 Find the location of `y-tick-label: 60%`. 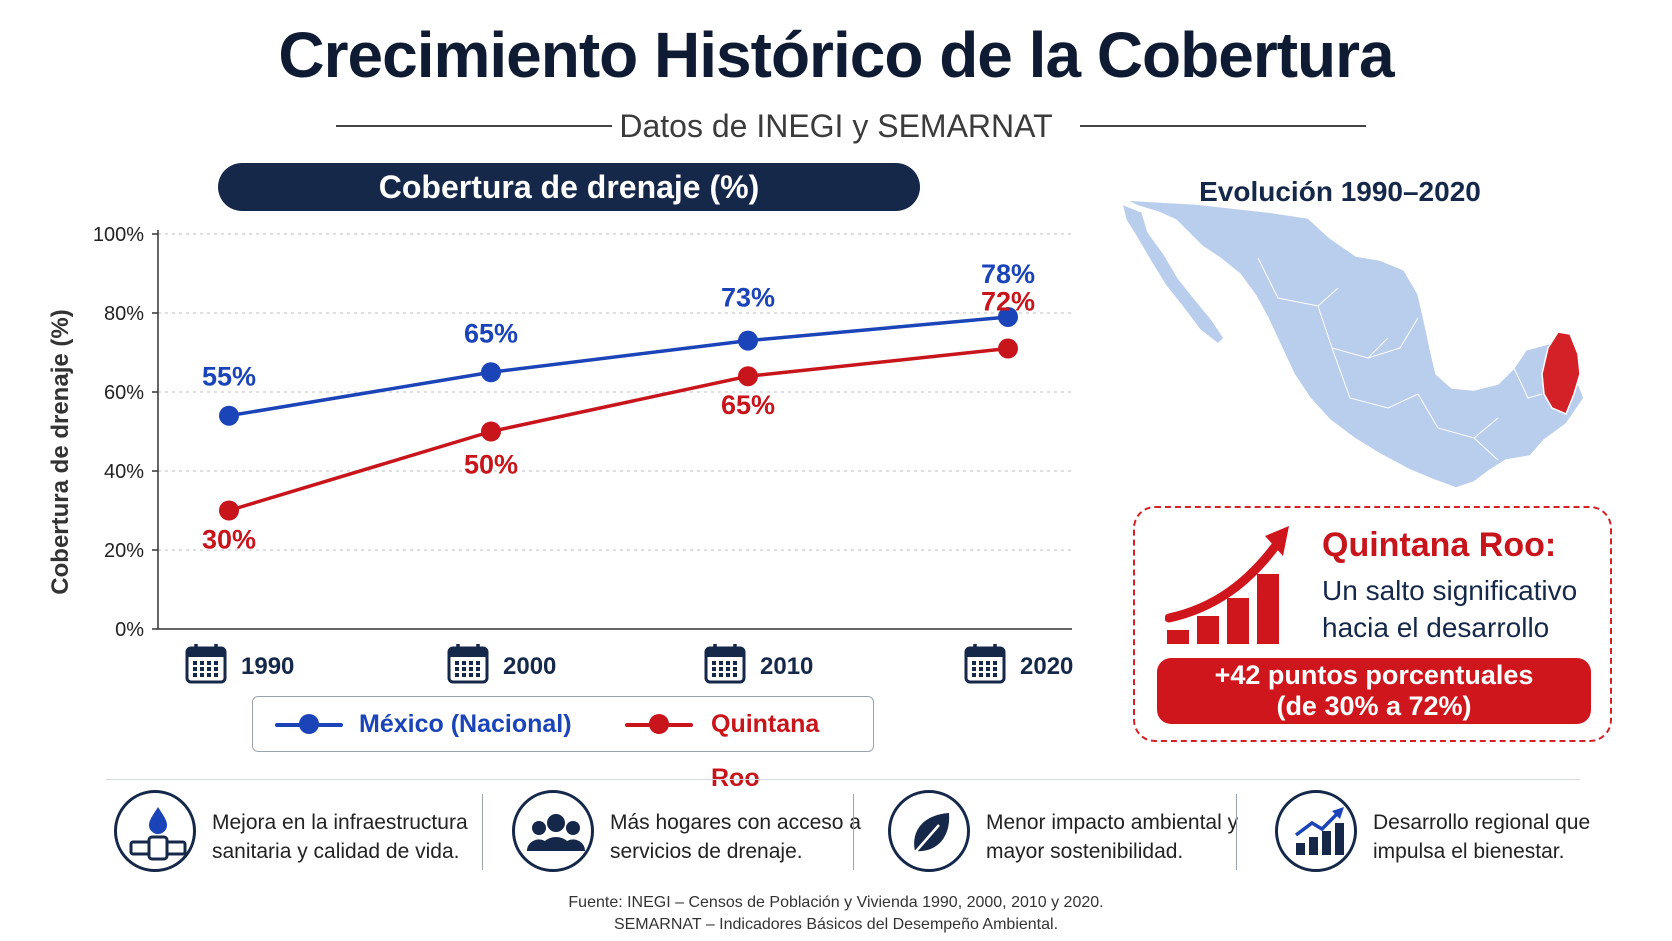

y-tick-label: 60% is located at coordinates (124, 393).